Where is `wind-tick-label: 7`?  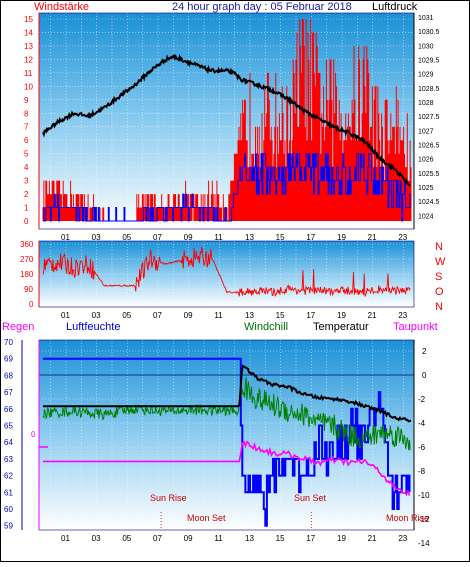
wind-tick-label: 7 is located at coordinates (26, 127).